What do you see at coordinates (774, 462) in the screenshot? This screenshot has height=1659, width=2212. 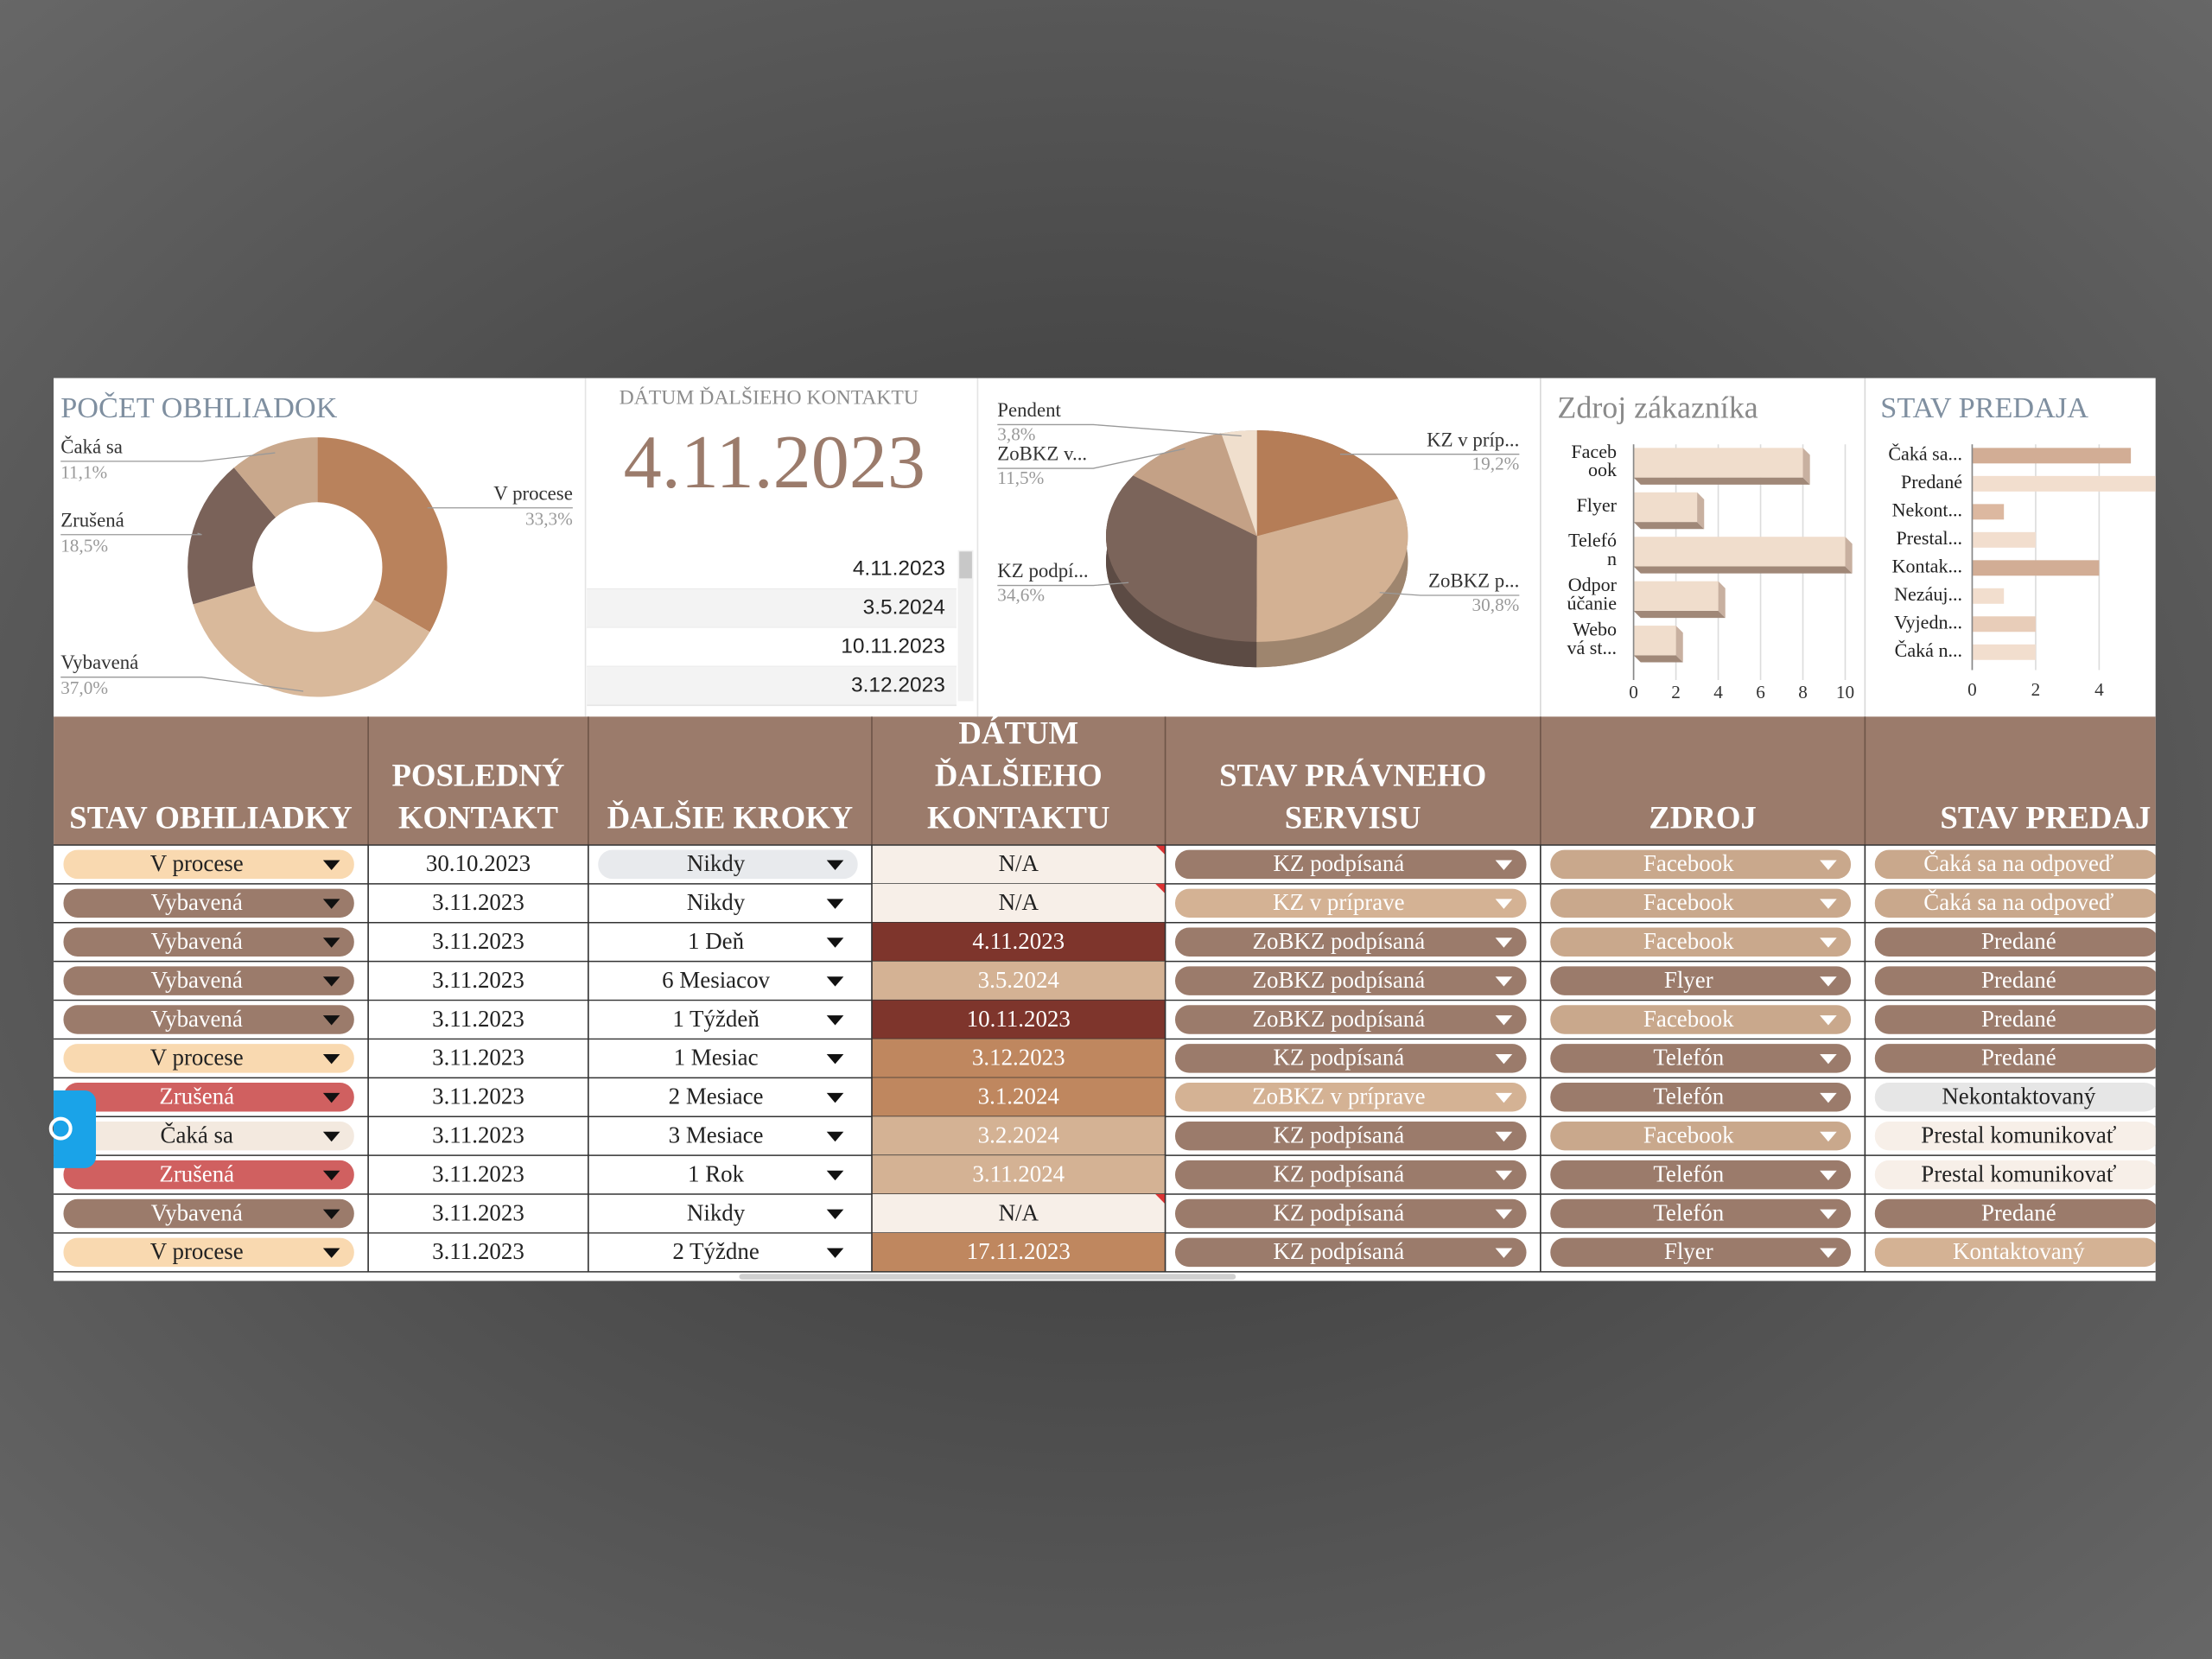 I see `big-date: 4.11.2023` at bounding box center [774, 462].